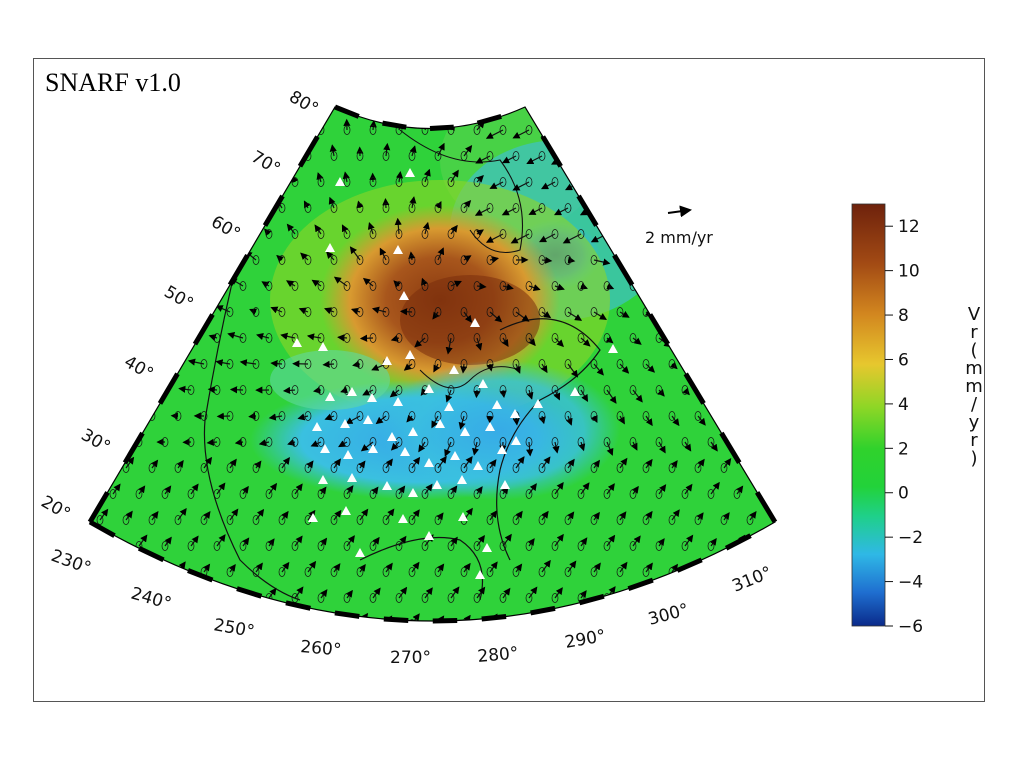 Image resolution: width=1024 pixels, height=768 pixels. Describe the element at coordinates (70, 562) in the screenshot. I see `lon-label-230: 230°` at that location.